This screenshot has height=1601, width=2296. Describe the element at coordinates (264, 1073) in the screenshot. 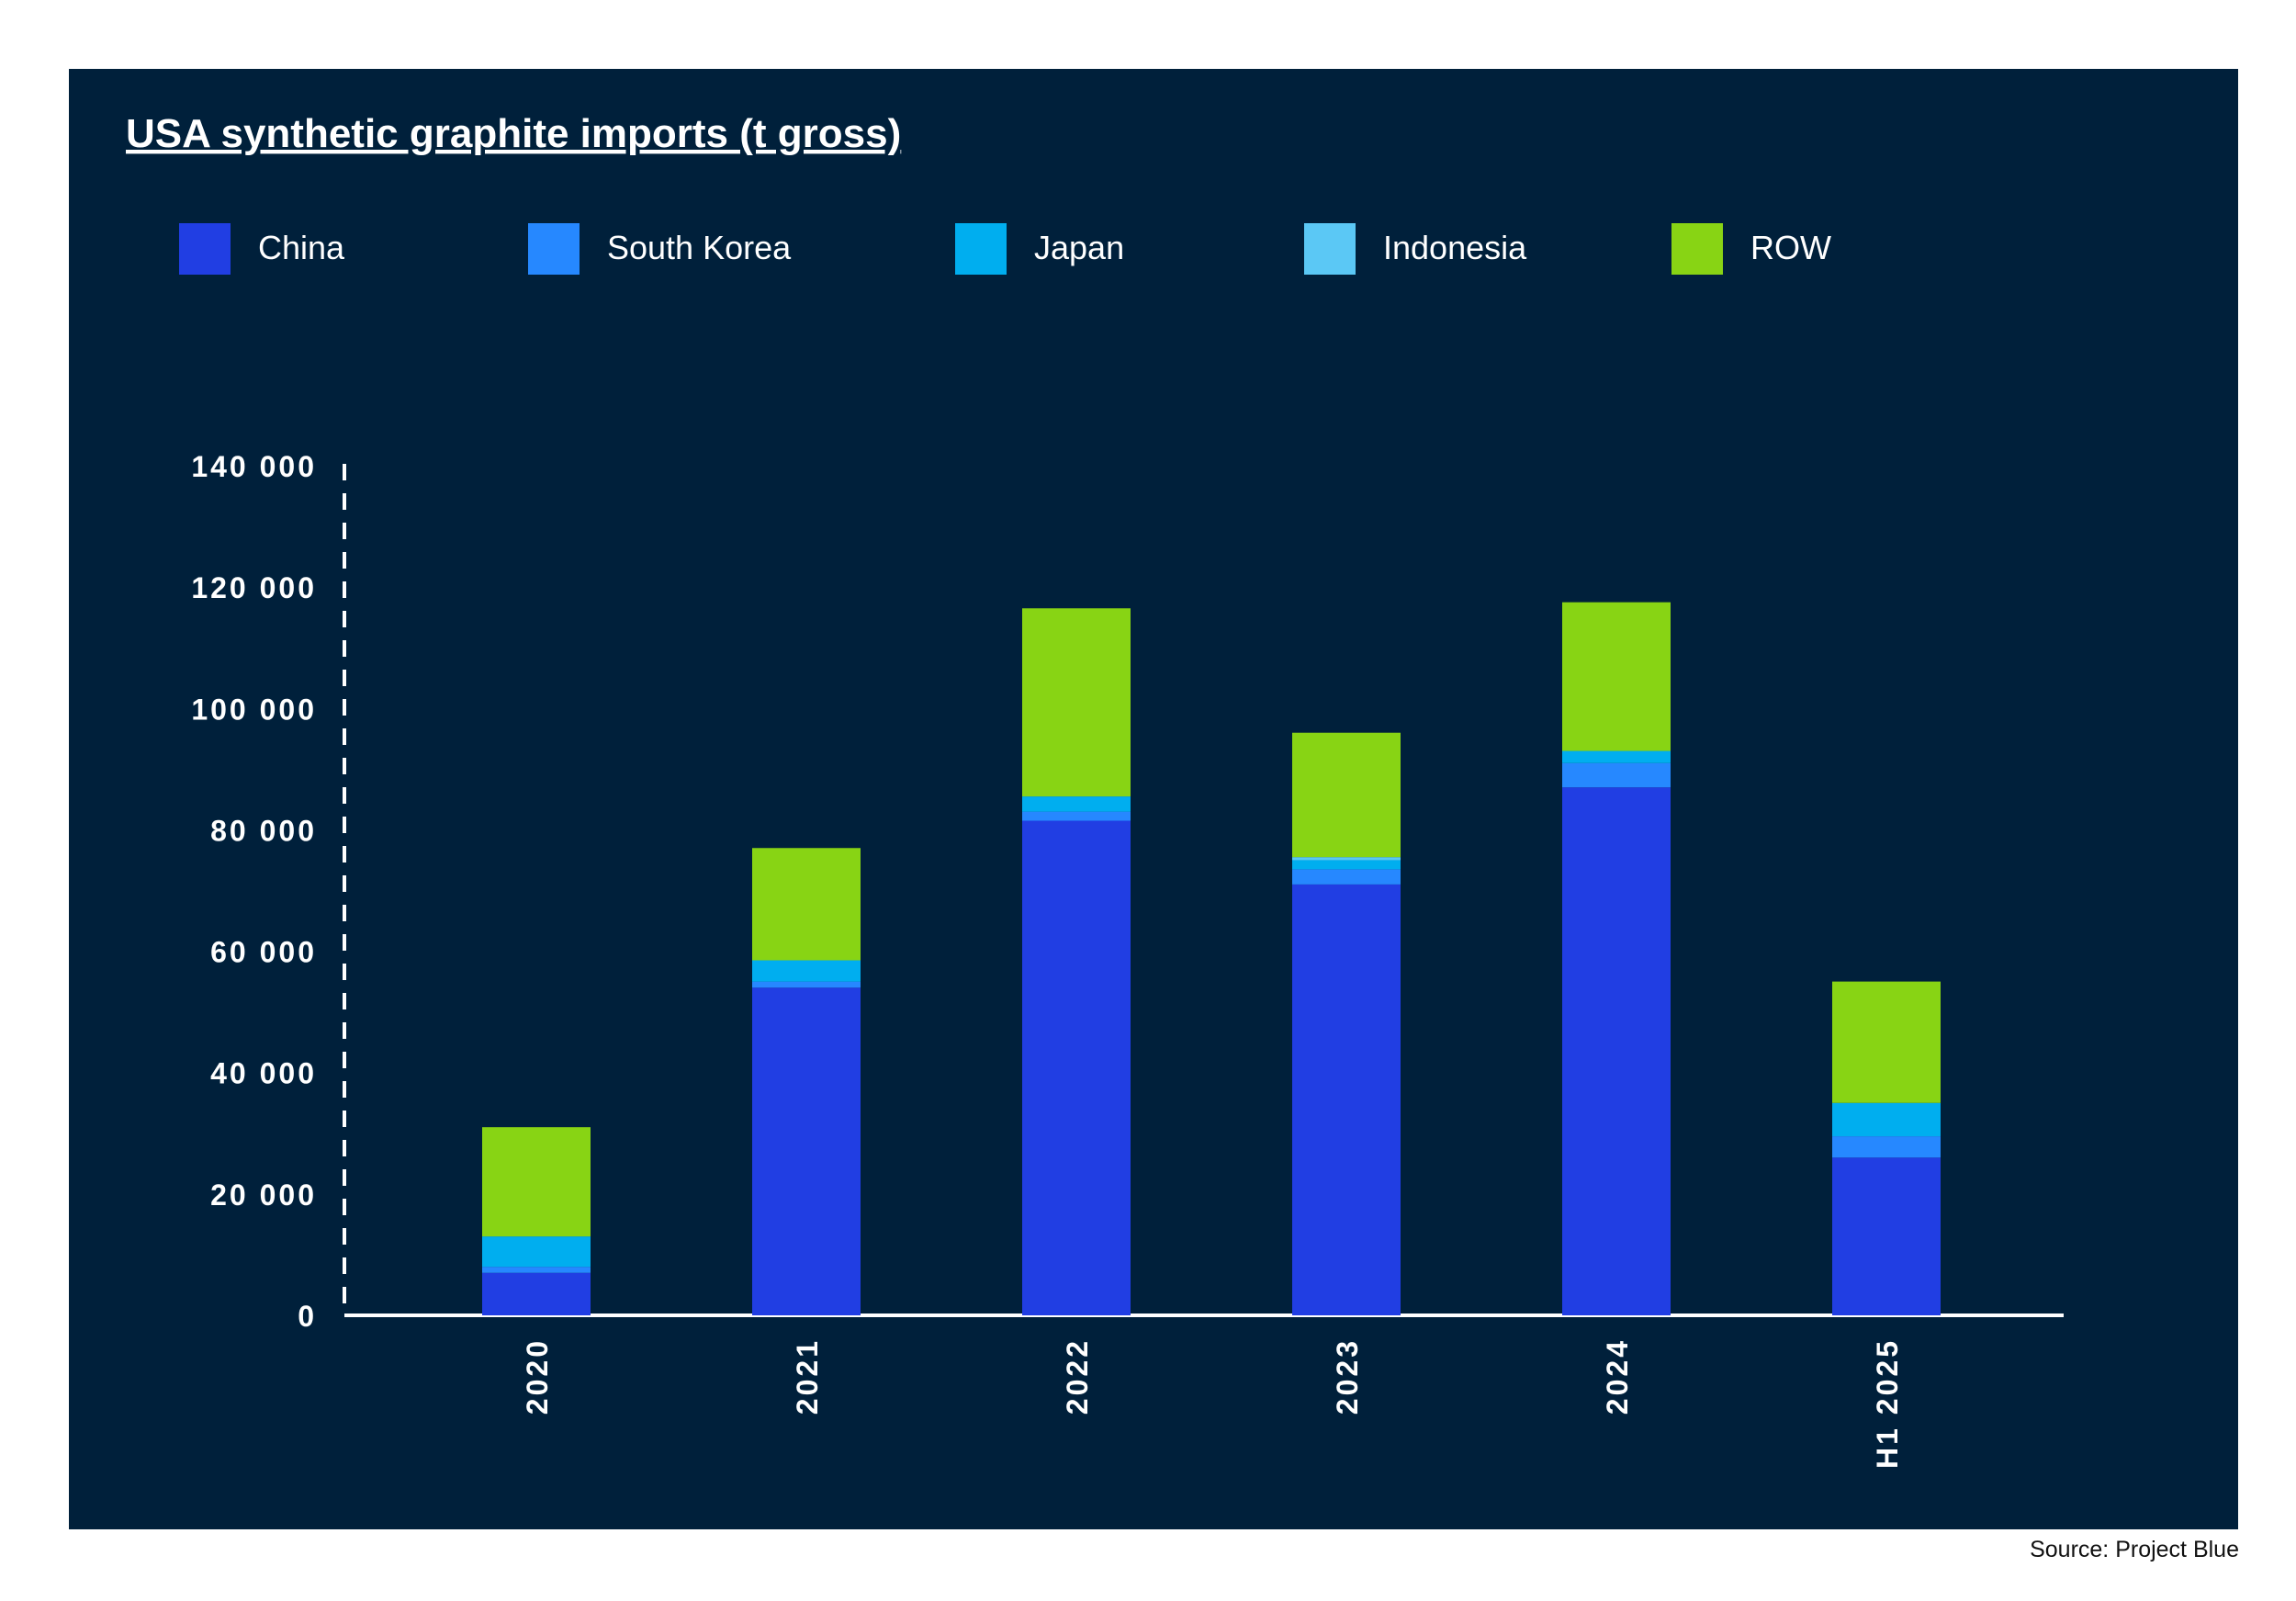

I see `y-tick-label: 40 000` at that location.